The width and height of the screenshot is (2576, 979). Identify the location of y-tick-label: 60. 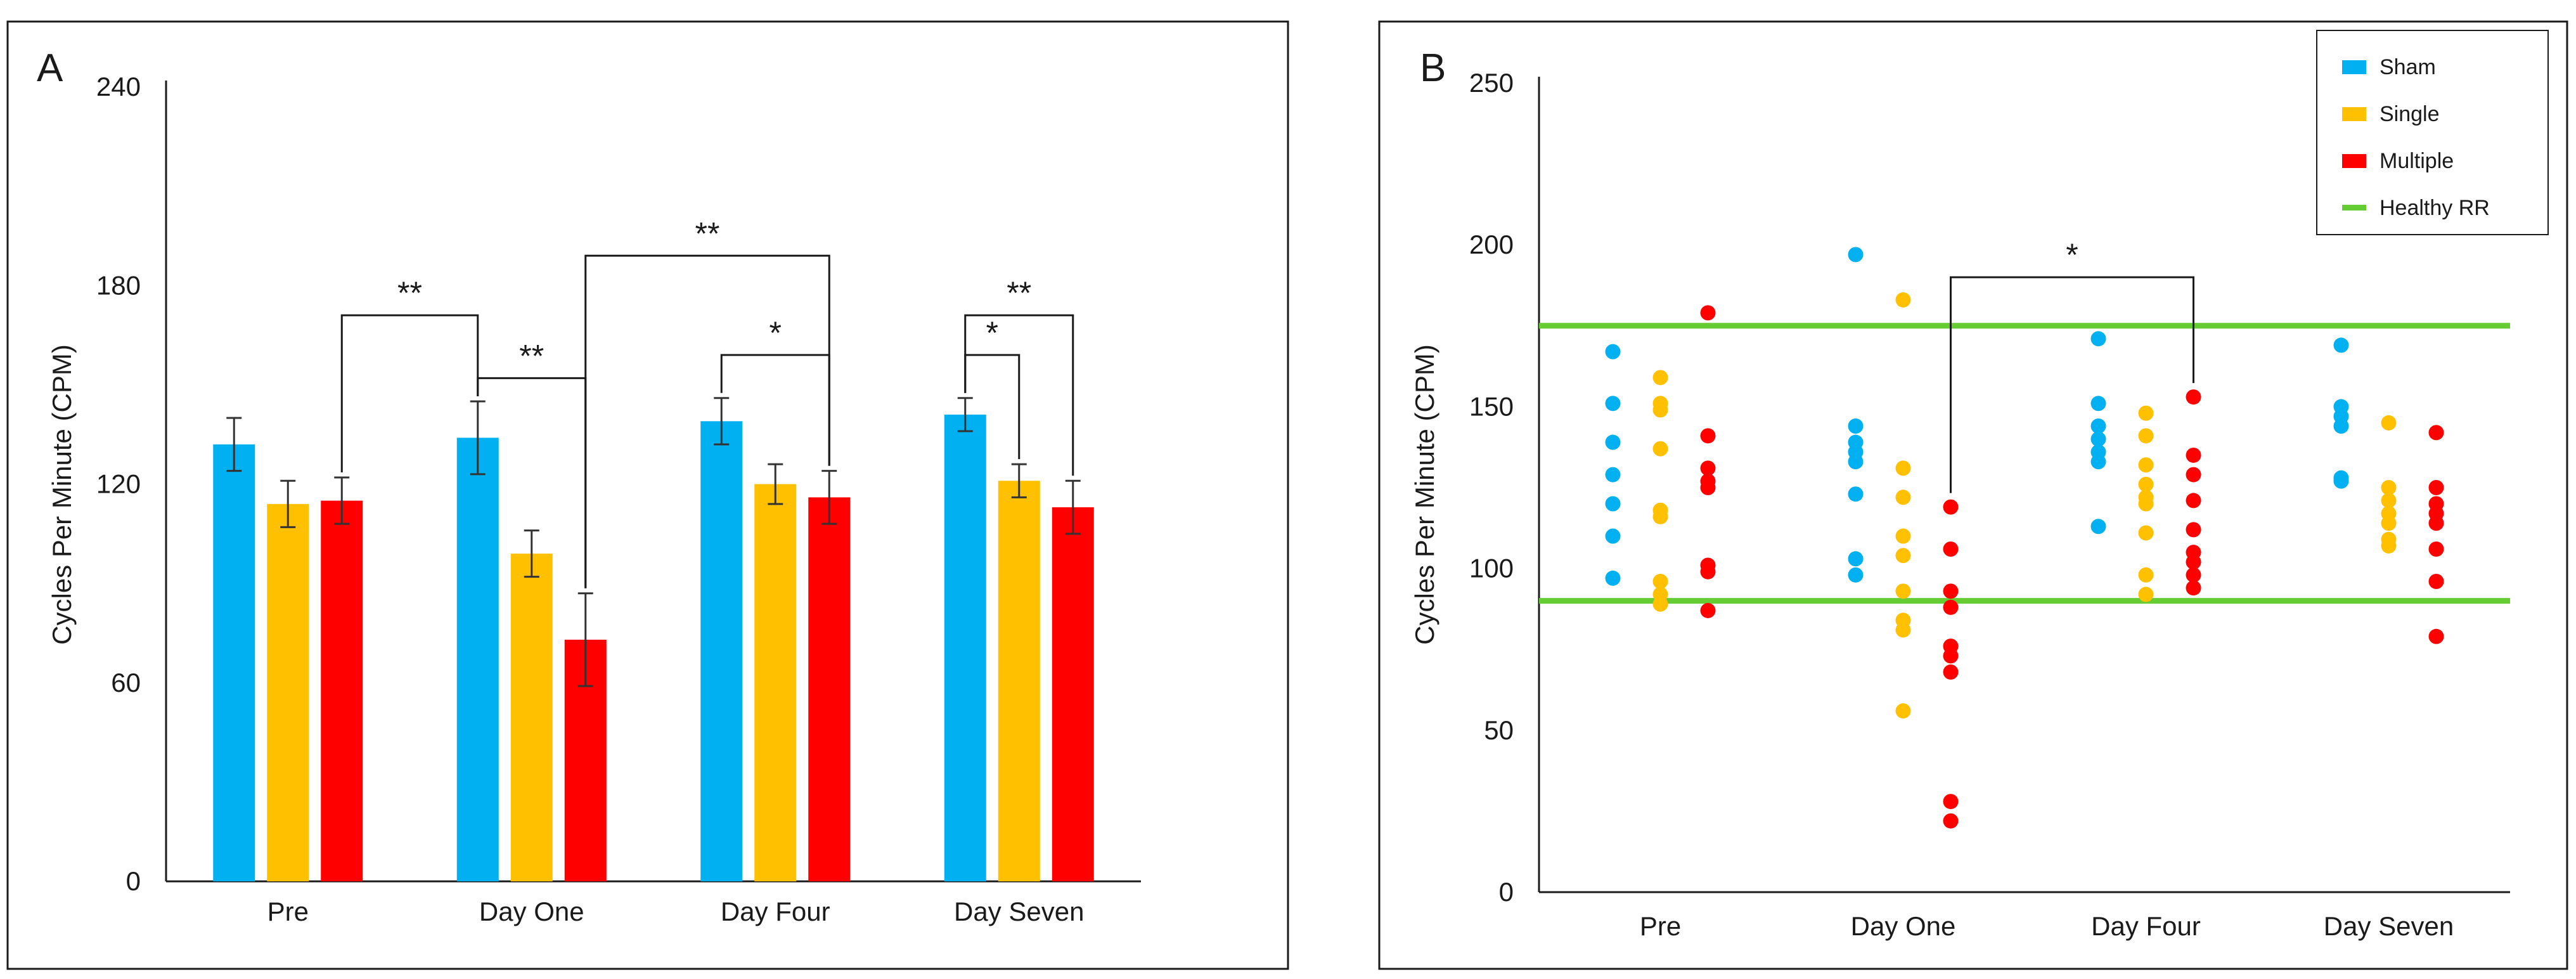
(126, 682).